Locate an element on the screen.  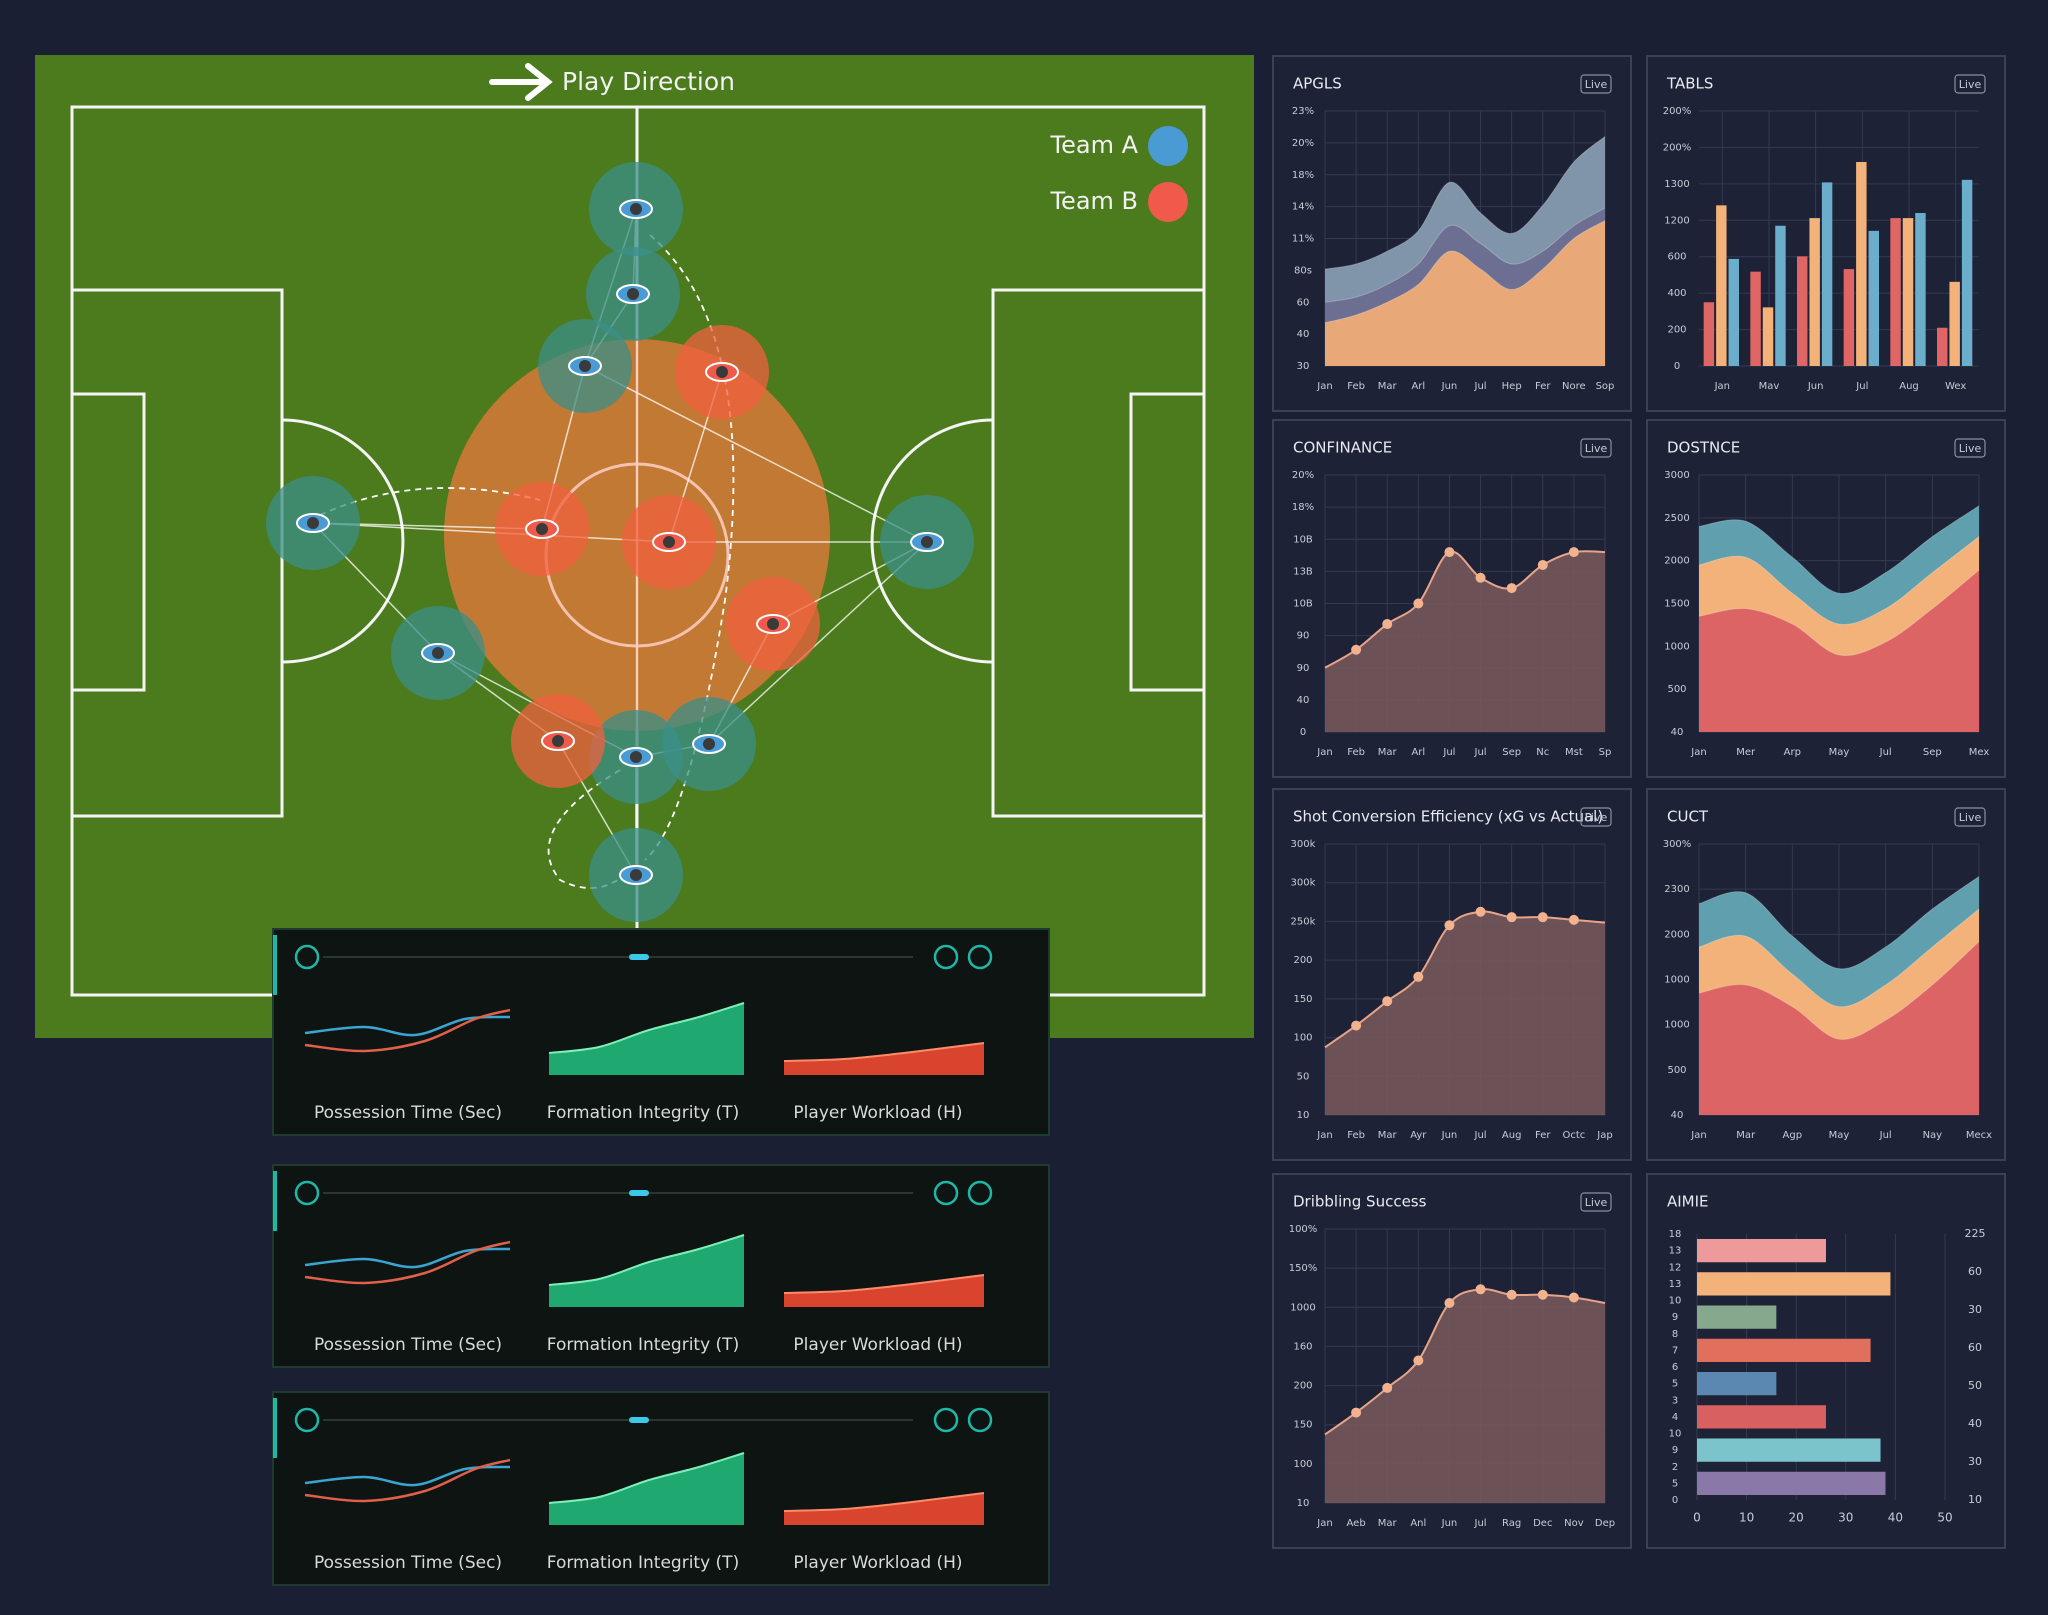
x-tick-label: Dep is located at coordinates (1605, 1523).